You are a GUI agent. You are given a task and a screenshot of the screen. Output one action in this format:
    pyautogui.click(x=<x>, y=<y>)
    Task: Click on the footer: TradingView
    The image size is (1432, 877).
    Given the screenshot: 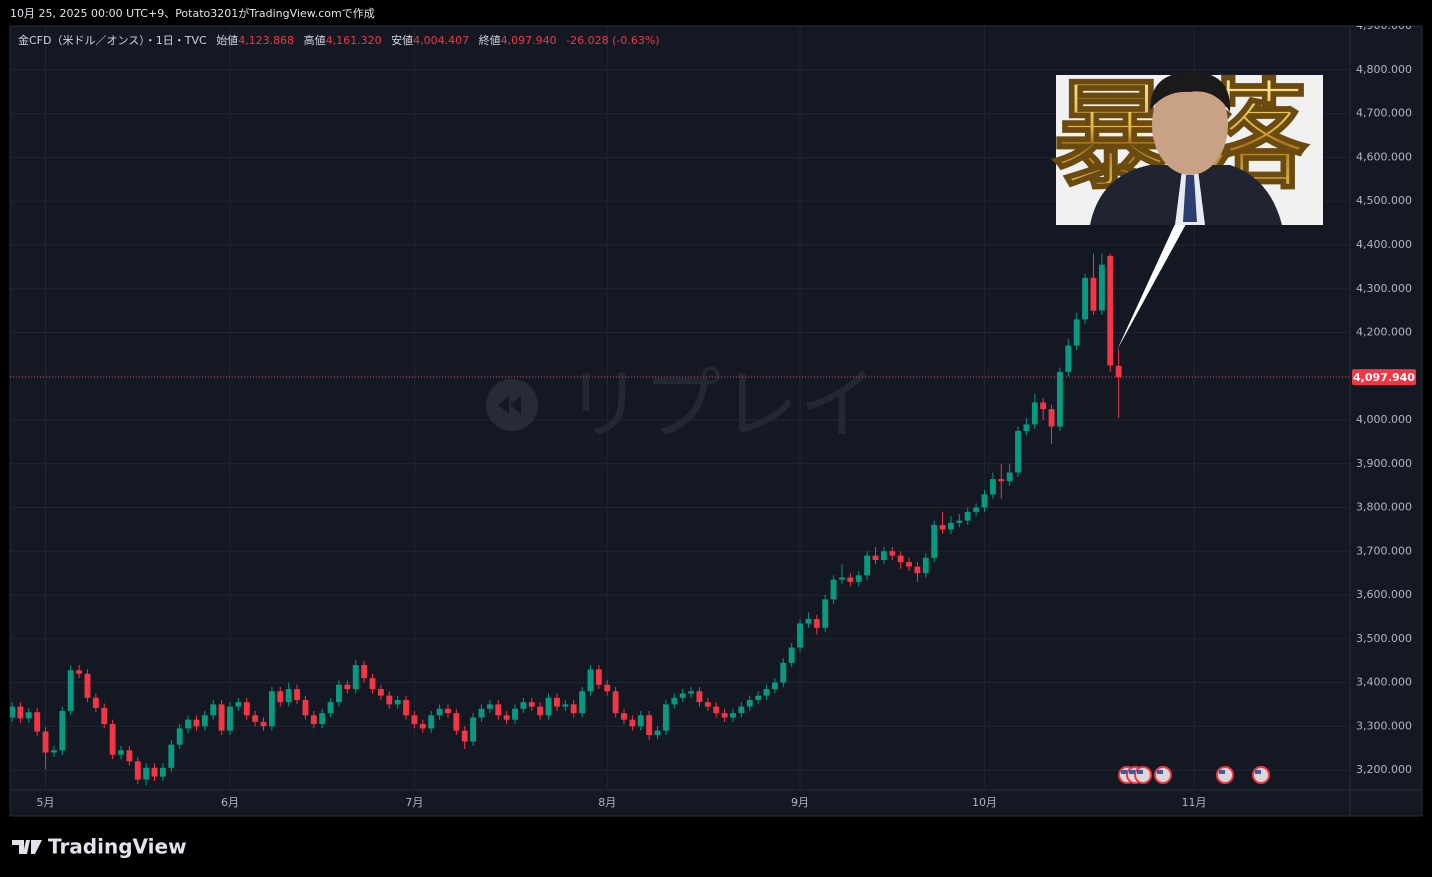 What is the action you would take?
    pyautogui.click(x=99, y=847)
    